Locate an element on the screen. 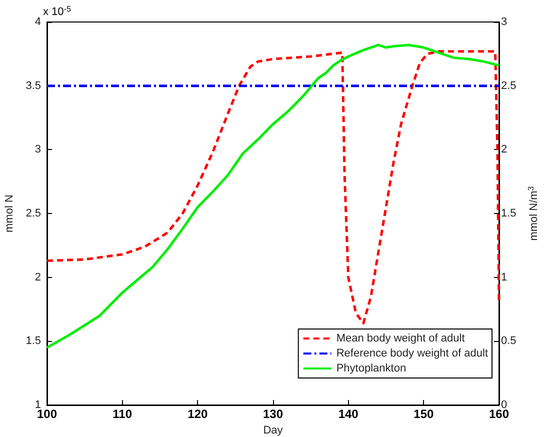 The height and width of the screenshot is (437, 544). y-tick-label: 1.5 is located at coordinates (33, 341).